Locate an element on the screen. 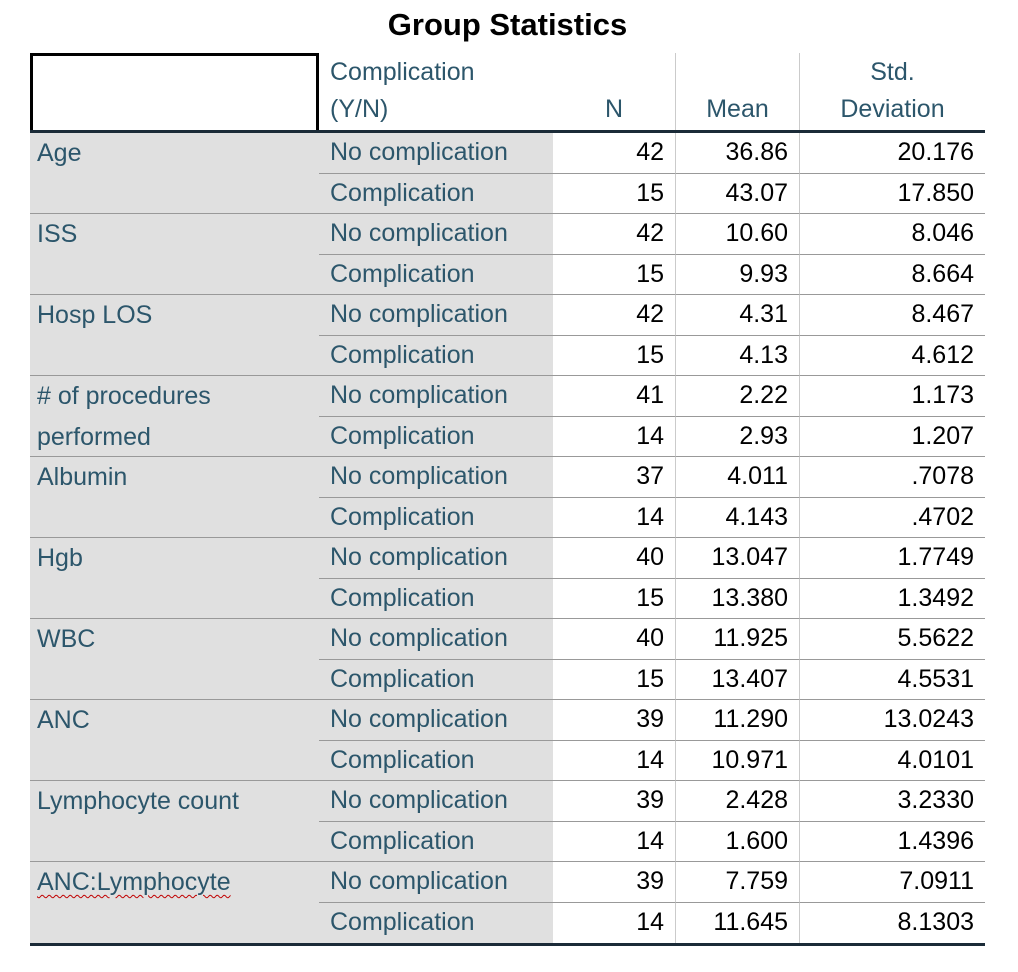  variable-label: Albumin is located at coordinates (174, 497).